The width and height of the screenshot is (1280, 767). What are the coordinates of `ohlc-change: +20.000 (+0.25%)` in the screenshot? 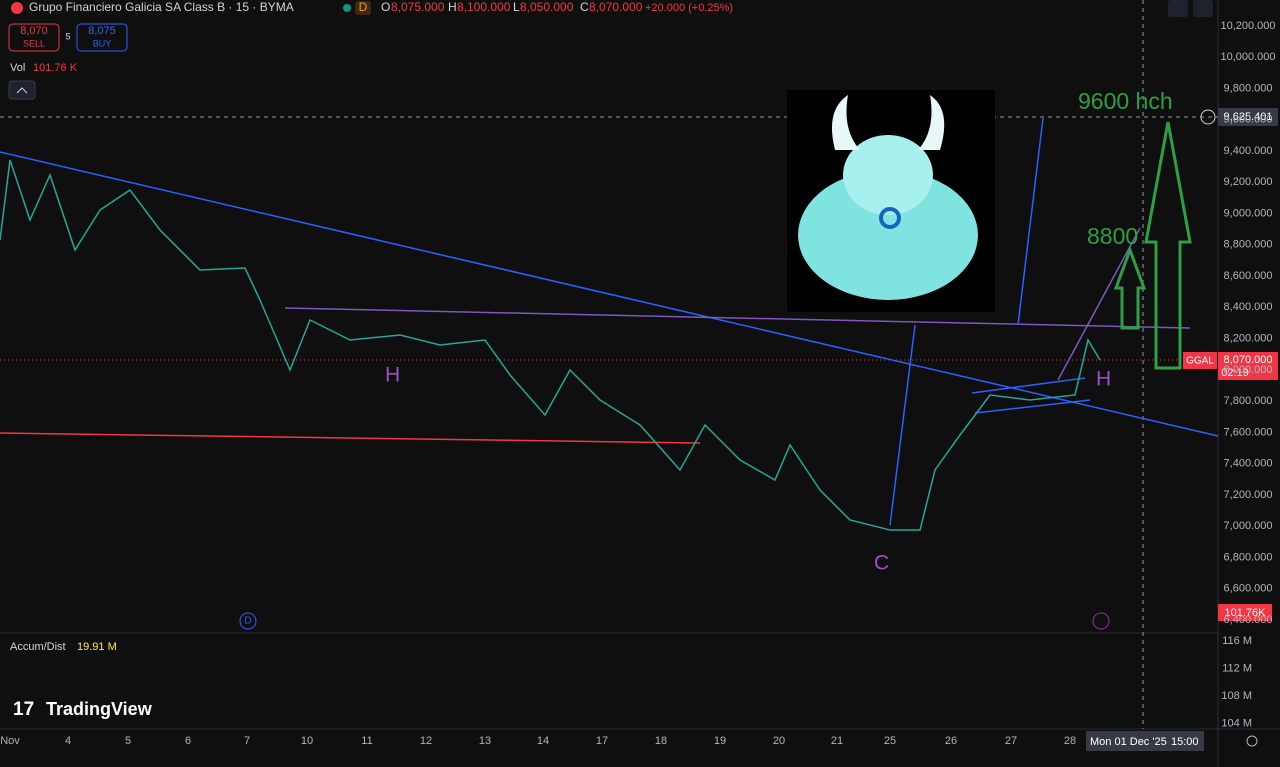 It's located at (689, 8).